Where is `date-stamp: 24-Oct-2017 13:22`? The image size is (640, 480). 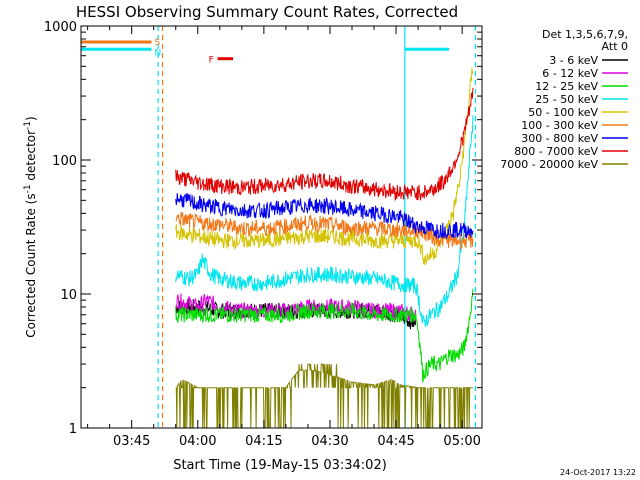
date-stamp: 24-Oct-2017 13:22 is located at coordinates (598, 472).